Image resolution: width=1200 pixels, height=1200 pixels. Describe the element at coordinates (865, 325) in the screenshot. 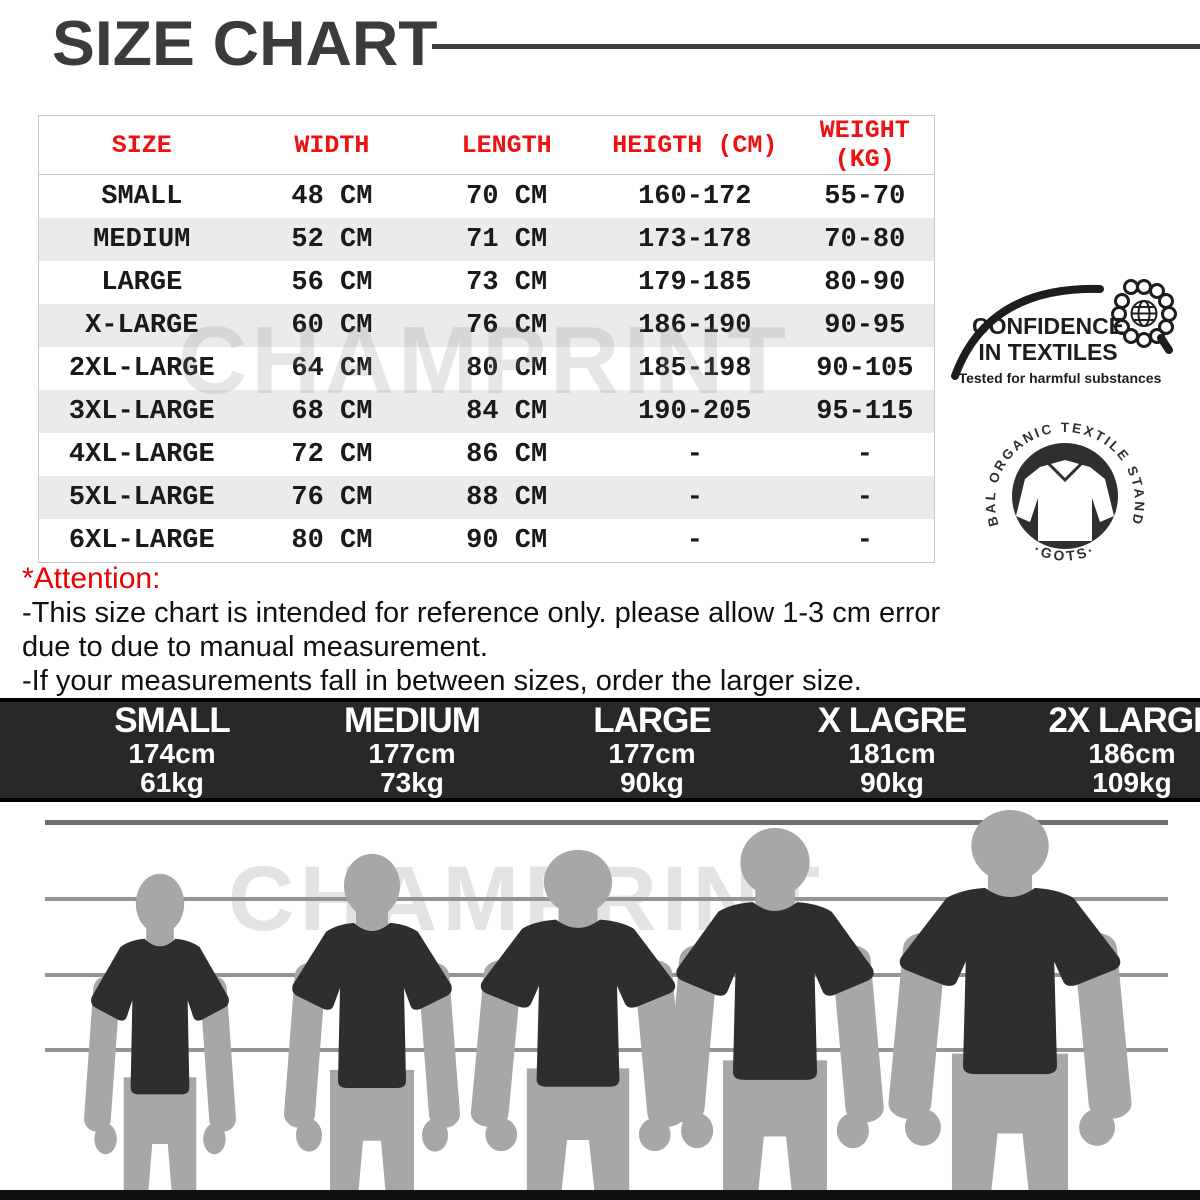

I see `cell: 90-95` at that location.